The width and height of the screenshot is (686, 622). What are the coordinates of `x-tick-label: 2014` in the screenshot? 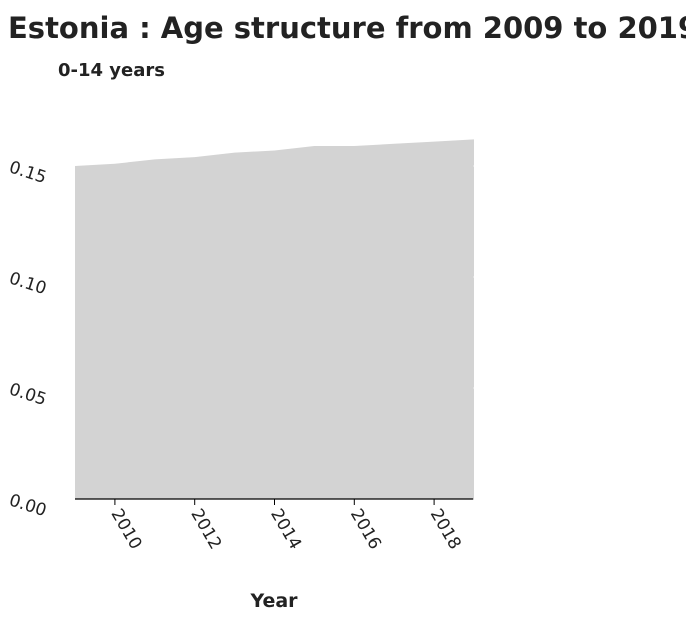 It's located at (285, 529).